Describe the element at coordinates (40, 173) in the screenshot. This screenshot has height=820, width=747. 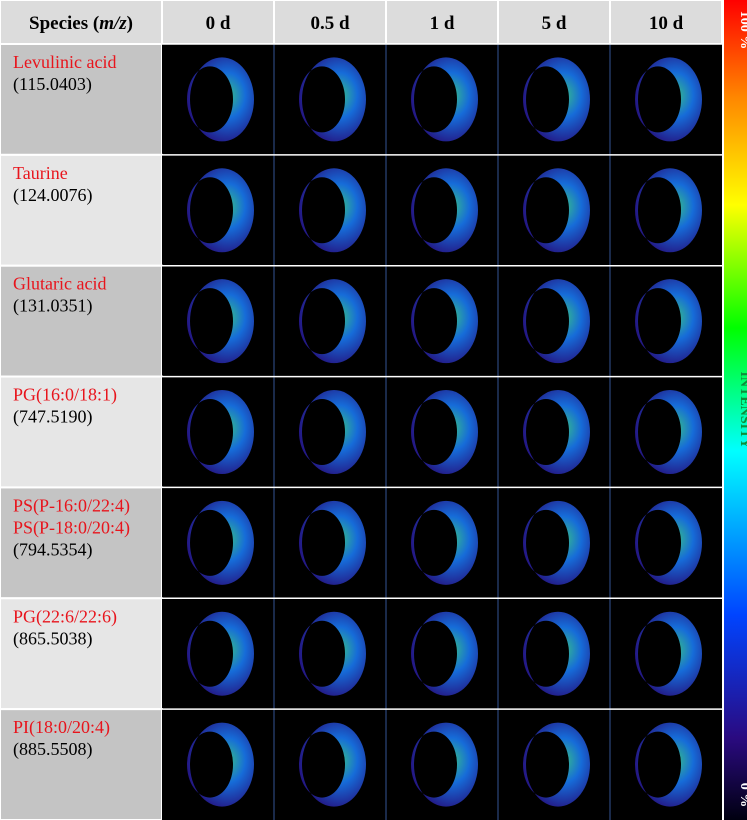
I see `species-name: Taurine` at that location.